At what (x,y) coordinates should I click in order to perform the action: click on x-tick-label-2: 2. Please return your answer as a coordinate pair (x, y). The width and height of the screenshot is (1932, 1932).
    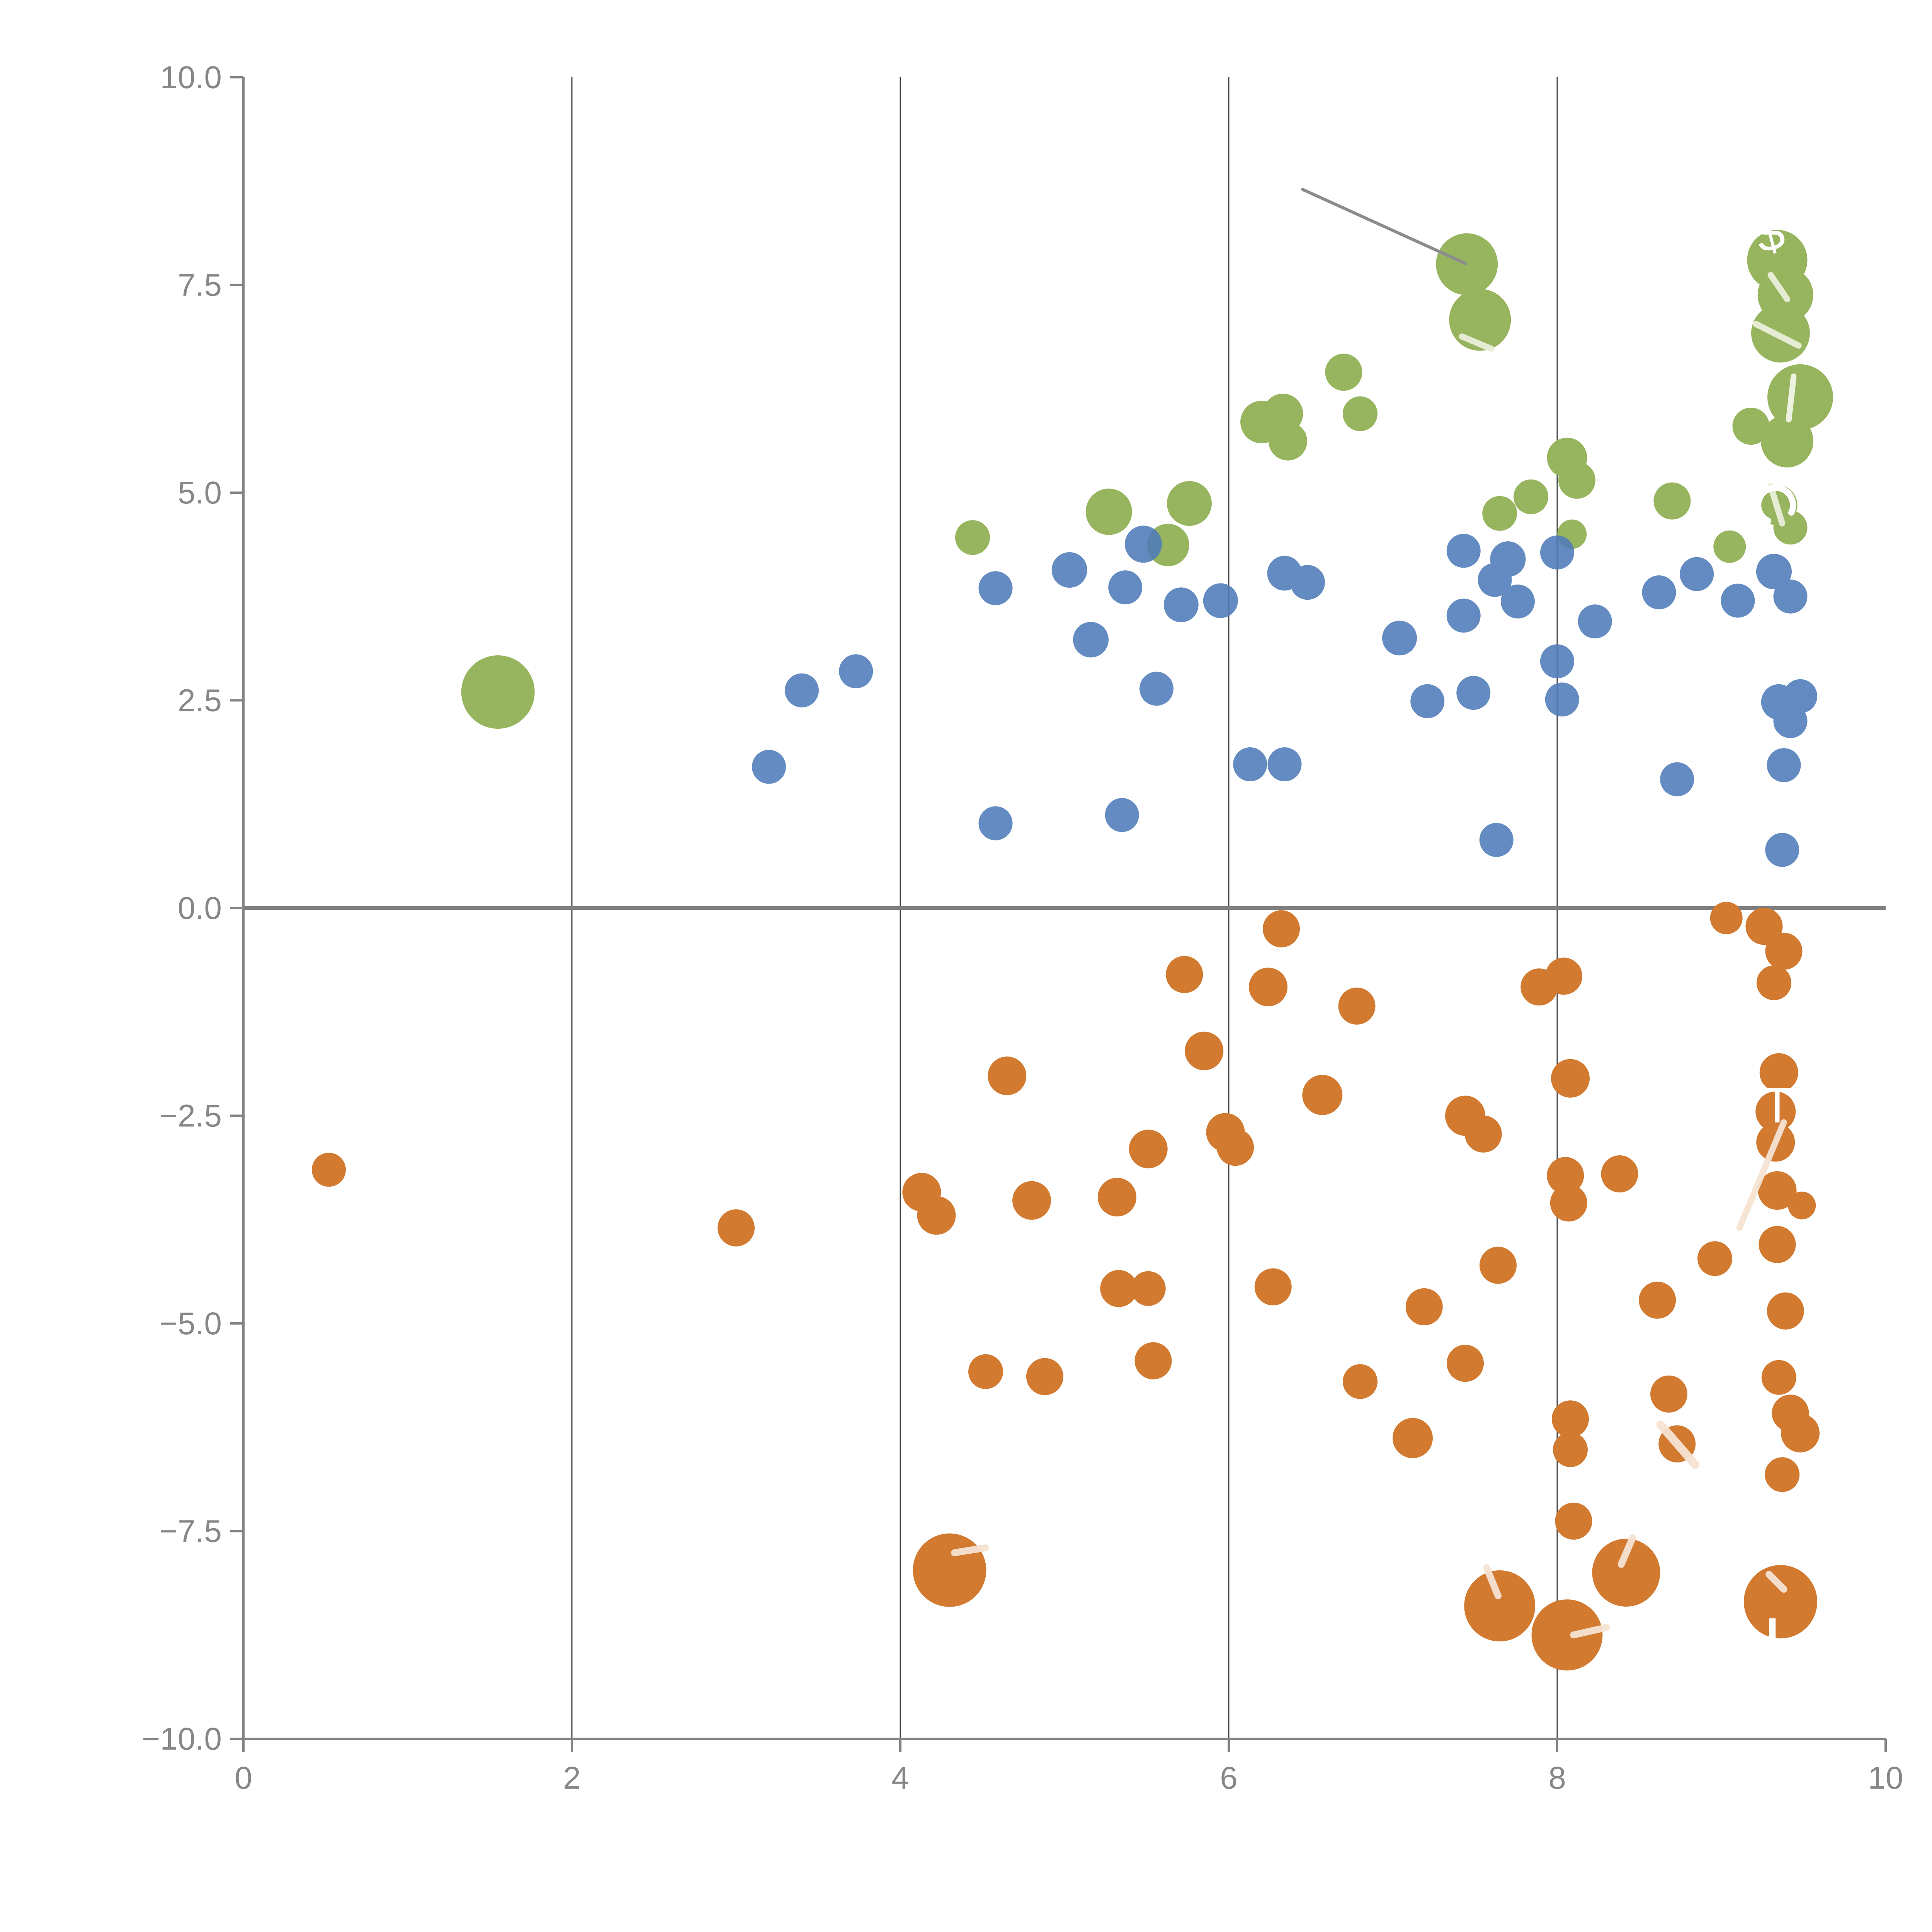
    Looking at the image, I should click on (572, 1778).